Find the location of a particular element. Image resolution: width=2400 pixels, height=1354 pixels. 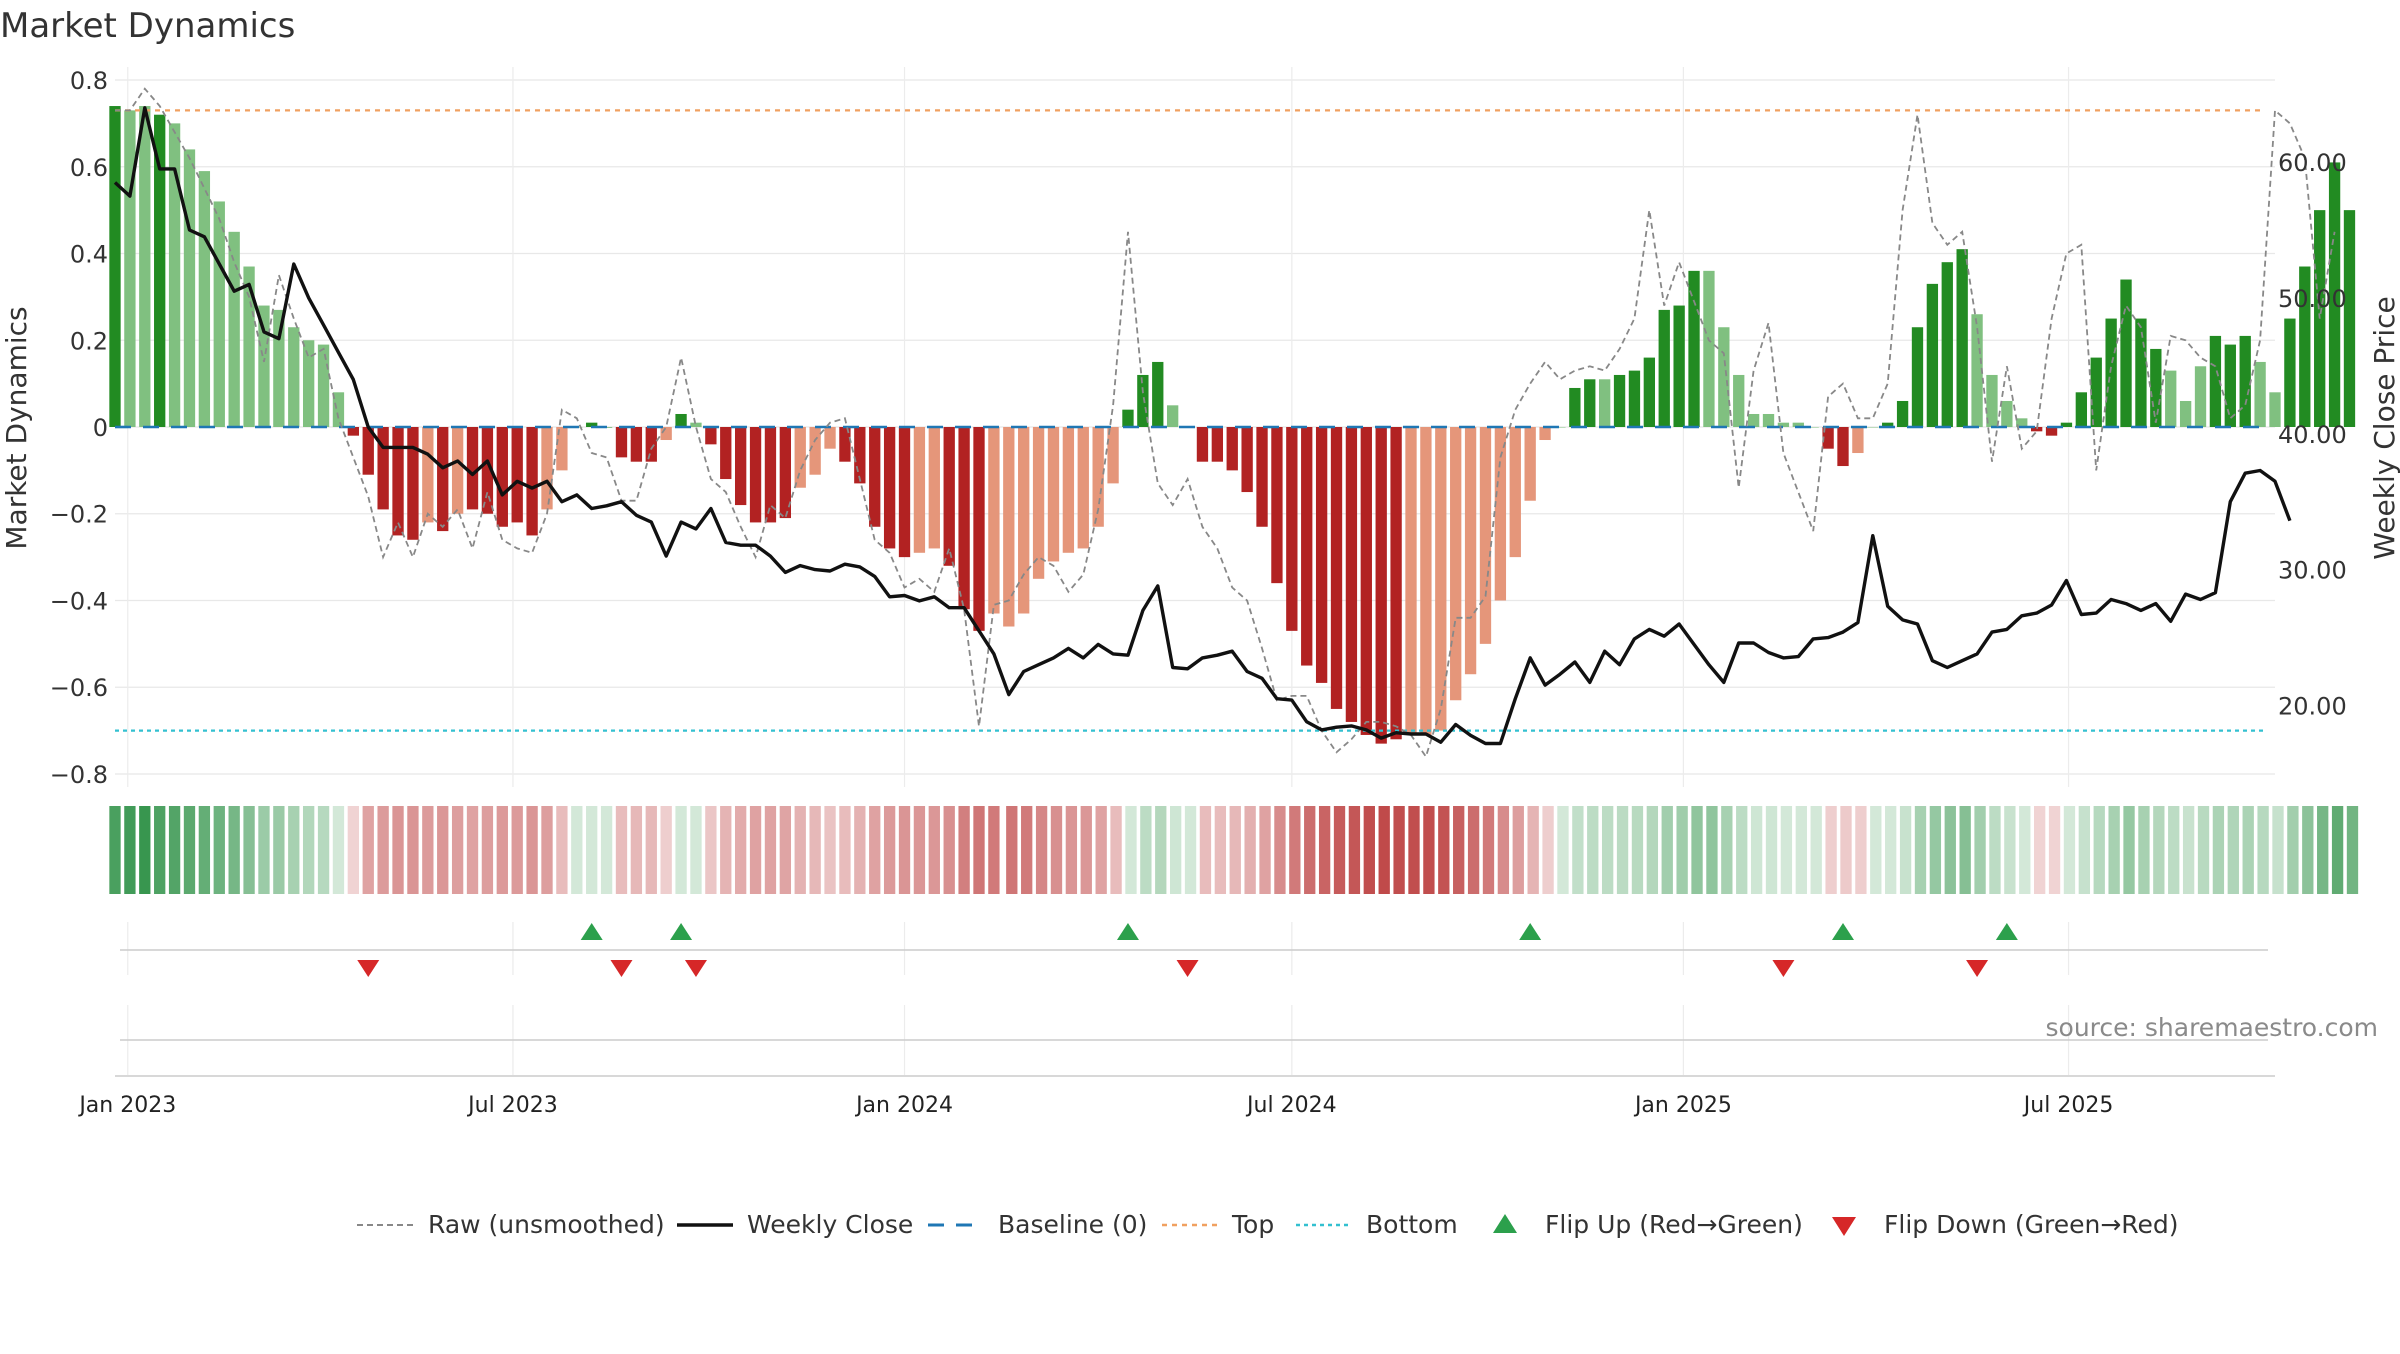

x-tick-label: Jan 2024 is located at coordinates (903, 1105).